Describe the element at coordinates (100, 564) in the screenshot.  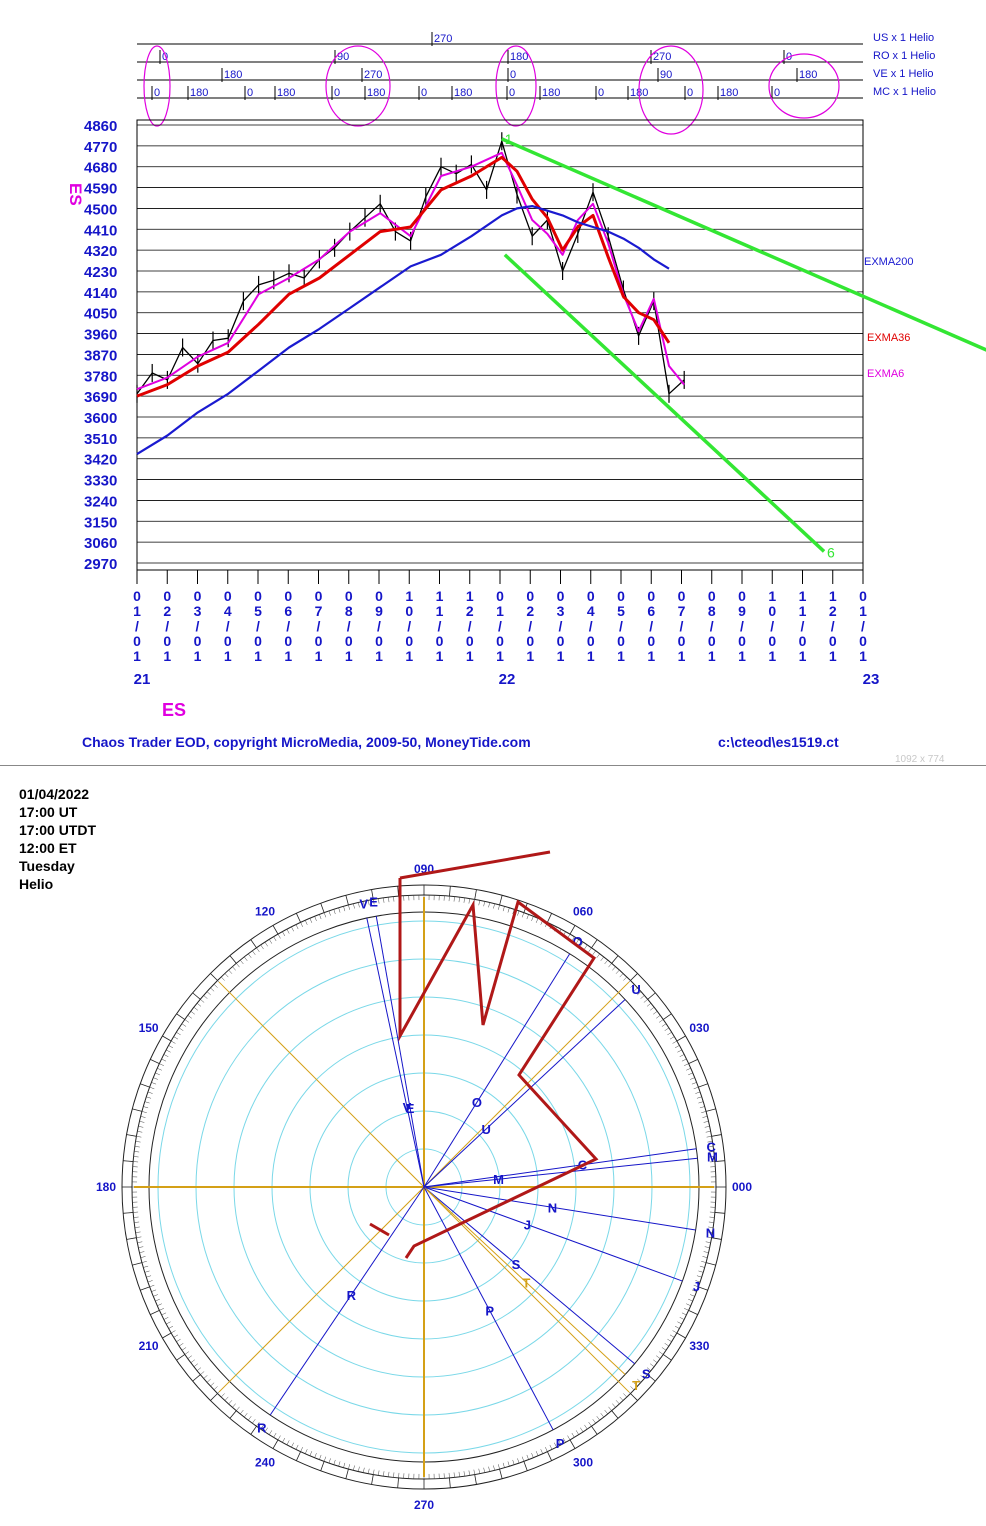
I see `y-tick-label: 2970` at that location.